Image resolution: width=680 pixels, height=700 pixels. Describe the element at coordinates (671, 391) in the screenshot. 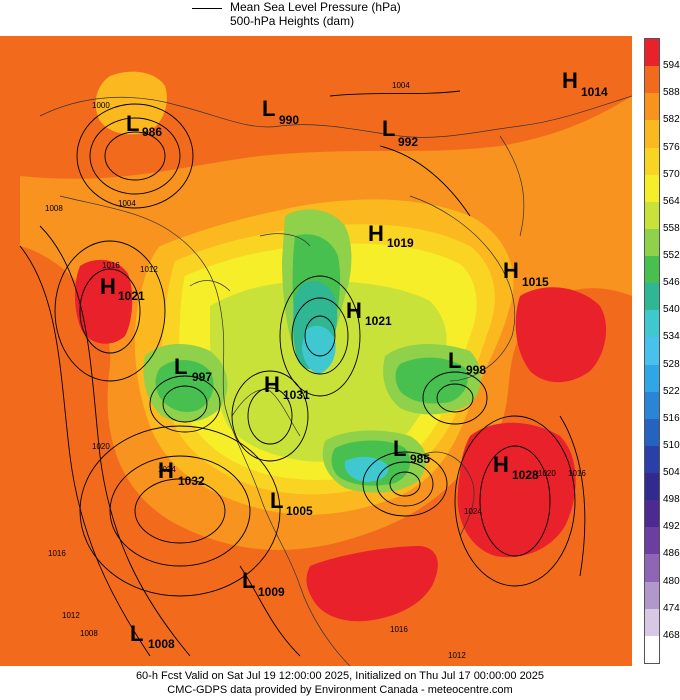

I see `color-scale-label: 522` at that location.